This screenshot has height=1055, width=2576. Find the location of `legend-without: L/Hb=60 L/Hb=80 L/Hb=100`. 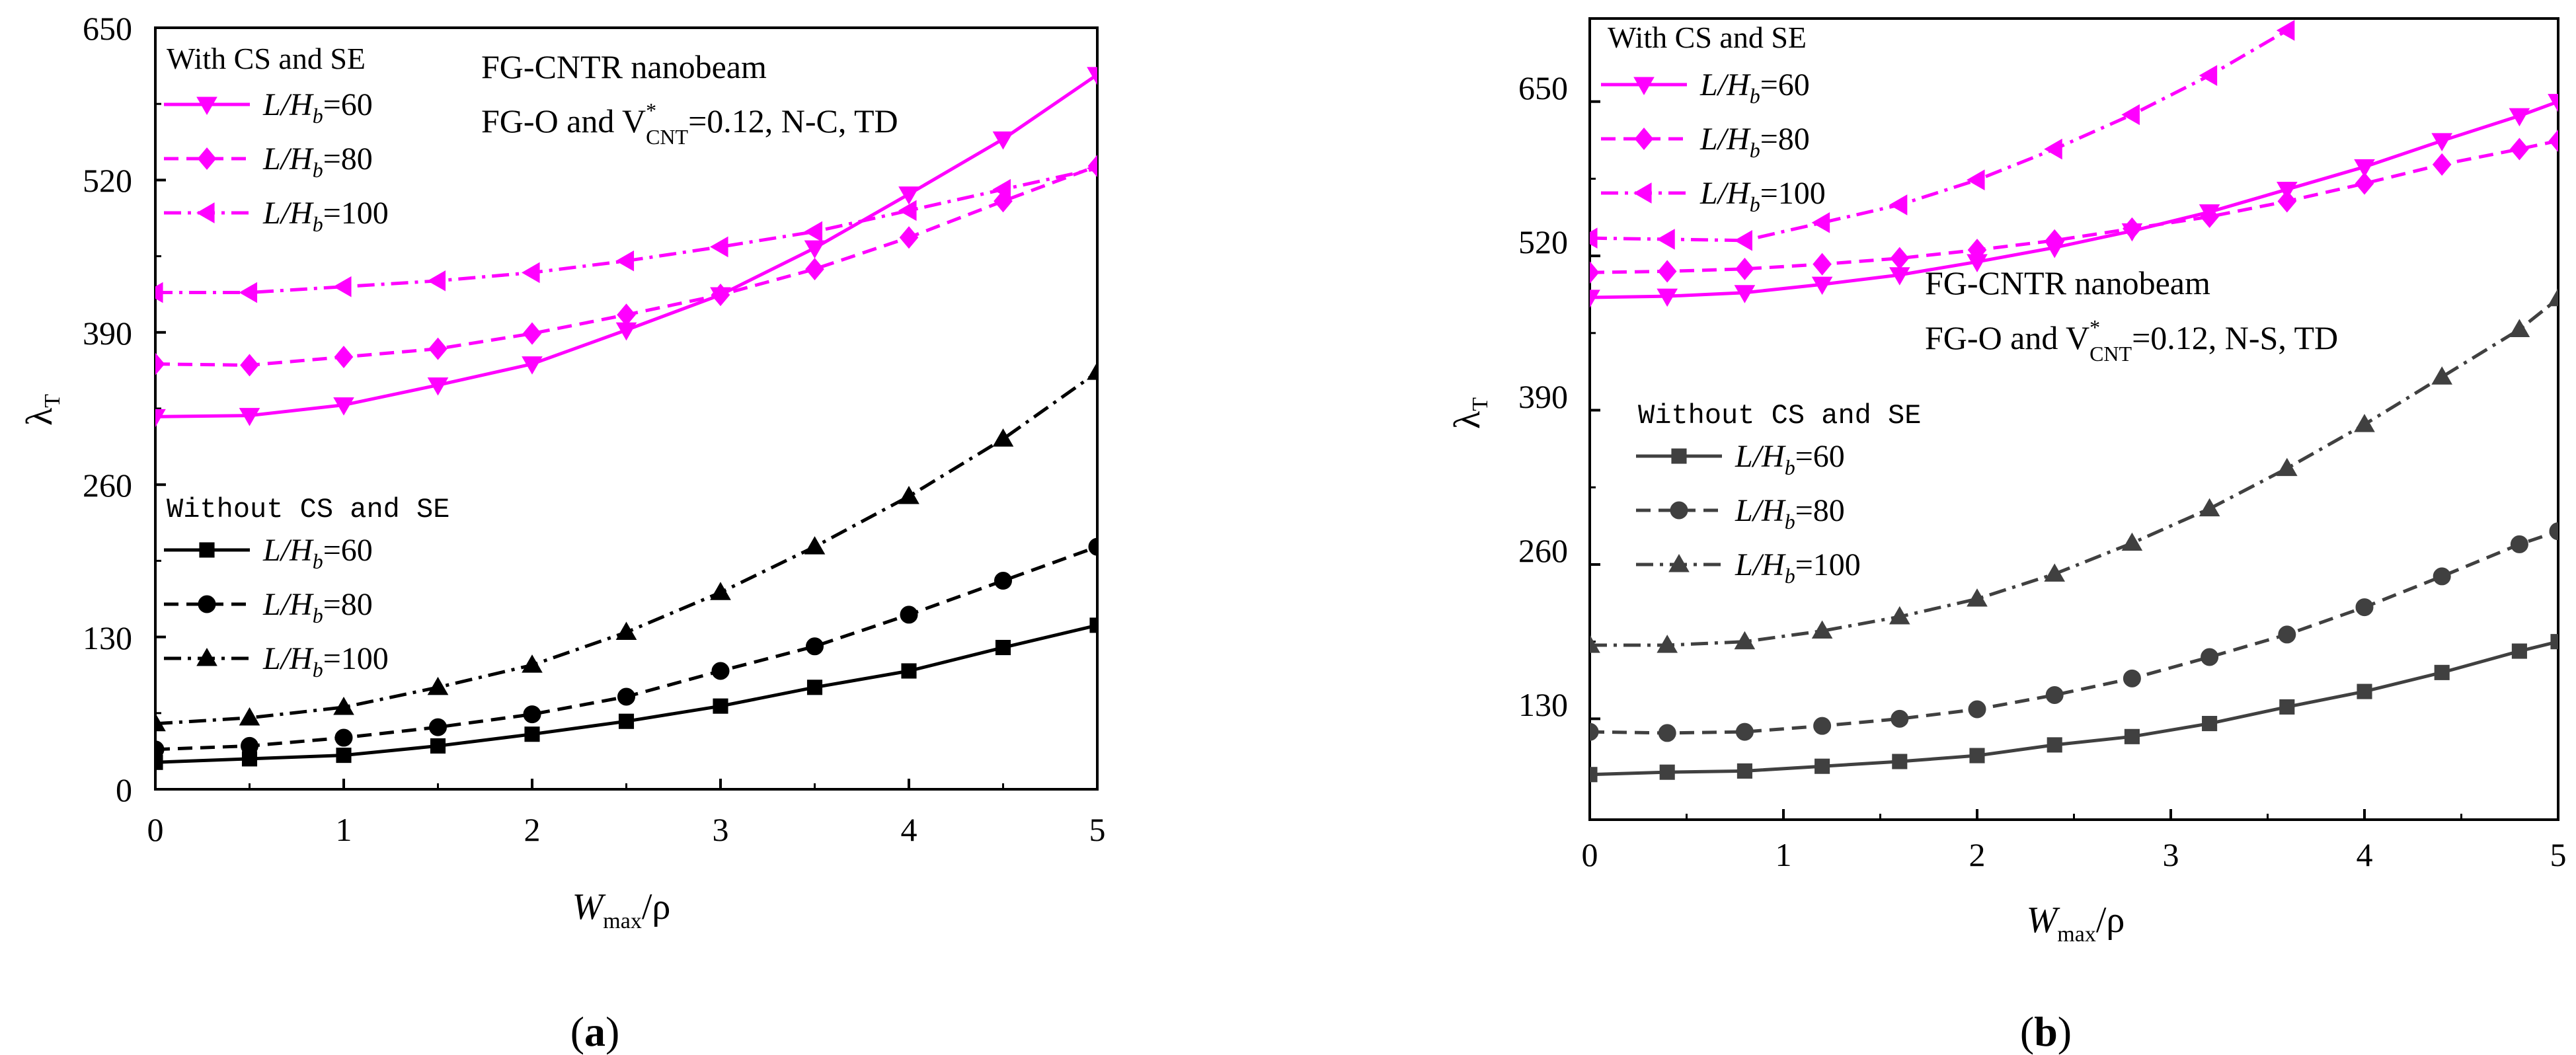

legend-without: L/Hb=60 L/Hb=80 L/Hb=100 is located at coordinates (276, 607).